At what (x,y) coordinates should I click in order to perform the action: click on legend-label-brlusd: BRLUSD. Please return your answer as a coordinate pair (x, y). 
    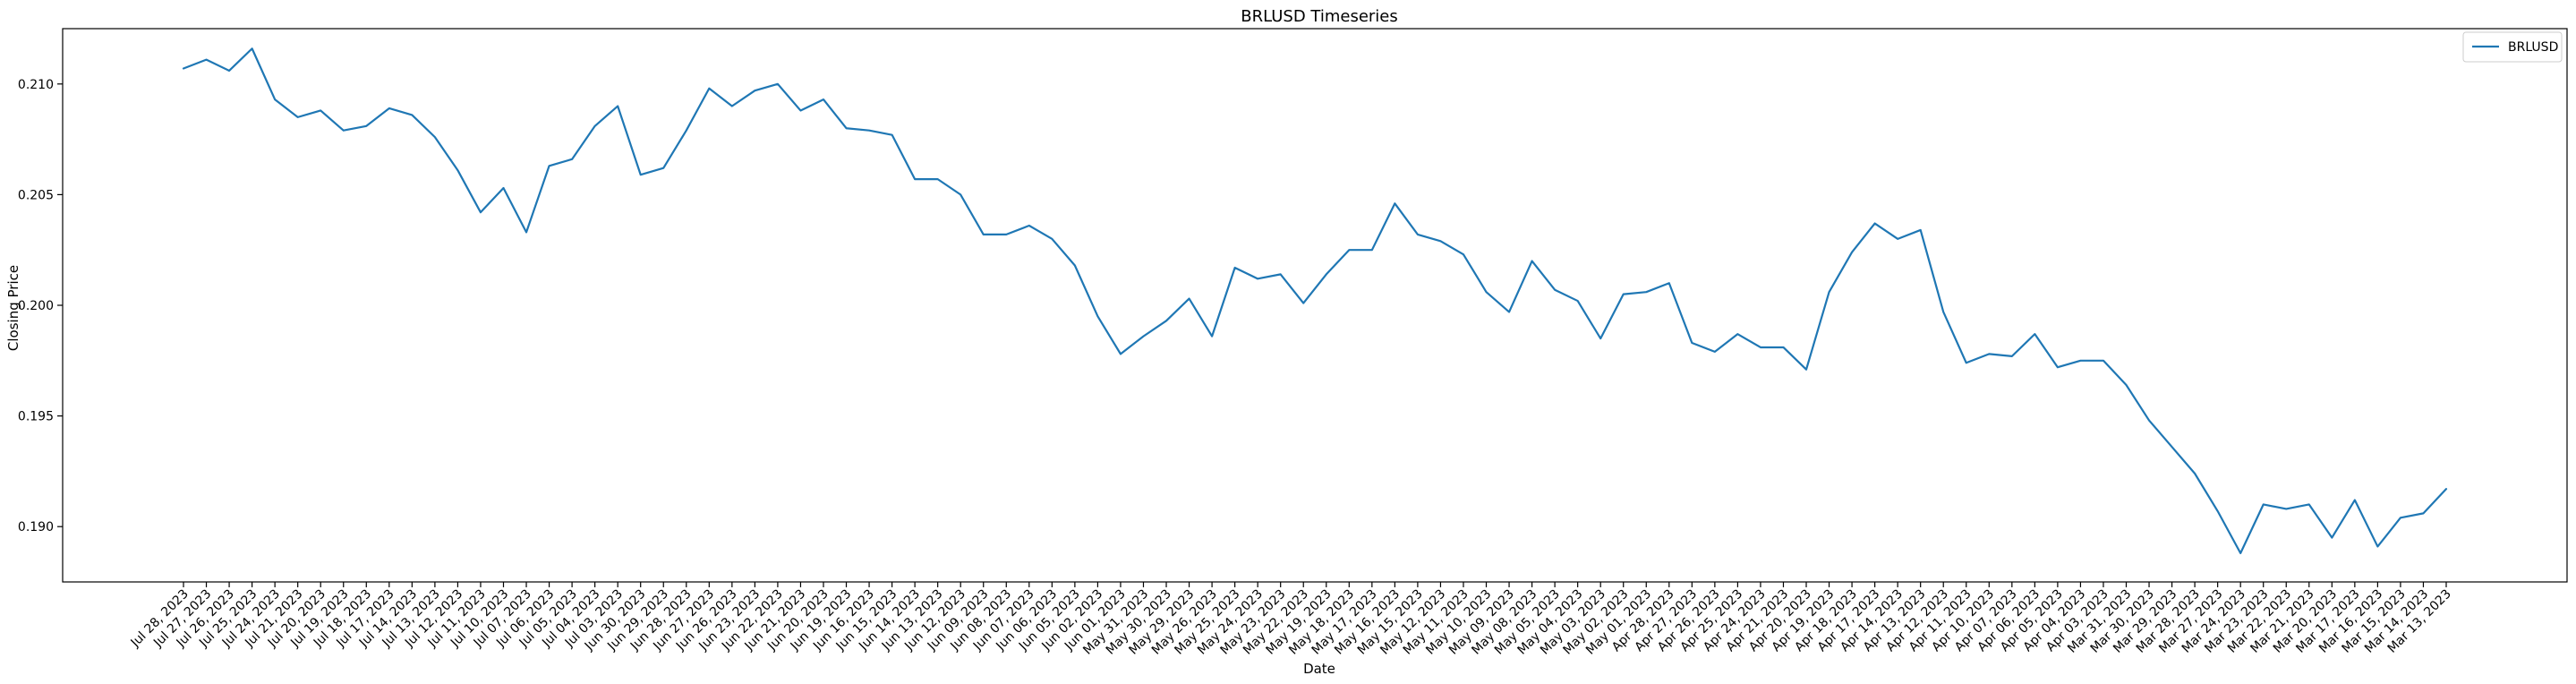
    Looking at the image, I should click on (2533, 47).